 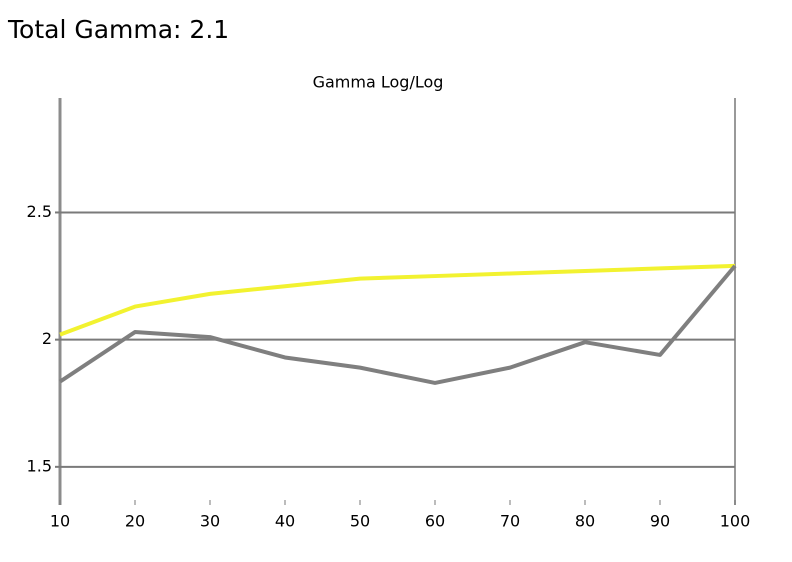 What do you see at coordinates (210, 521) in the screenshot?
I see `x-tick-label: 30` at bounding box center [210, 521].